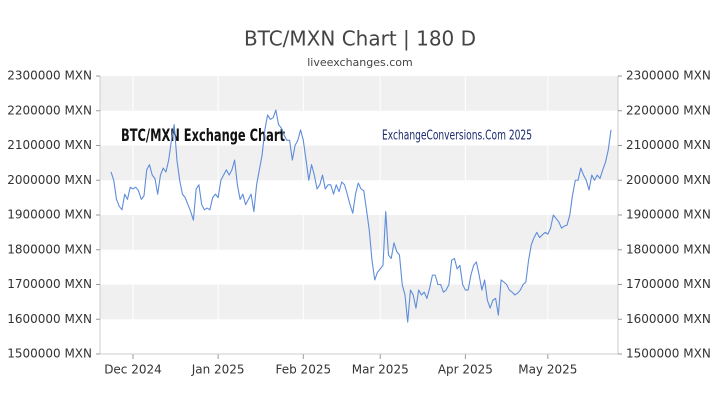 This screenshot has width=720, height=405. Describe the element at coordinates (203, 136) in the screenshot. I see `annotation: BTC/MXN Exchange Chart` at that location.